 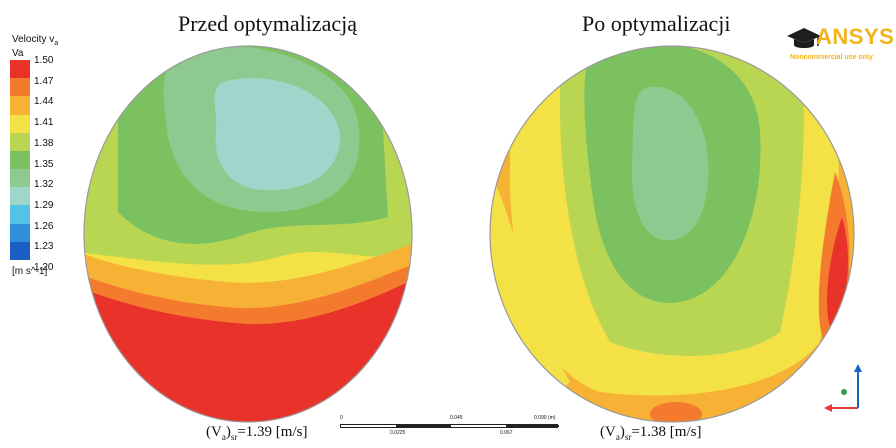 I want to click on right-caption-sub2: sr, so click(x=628, y=437).